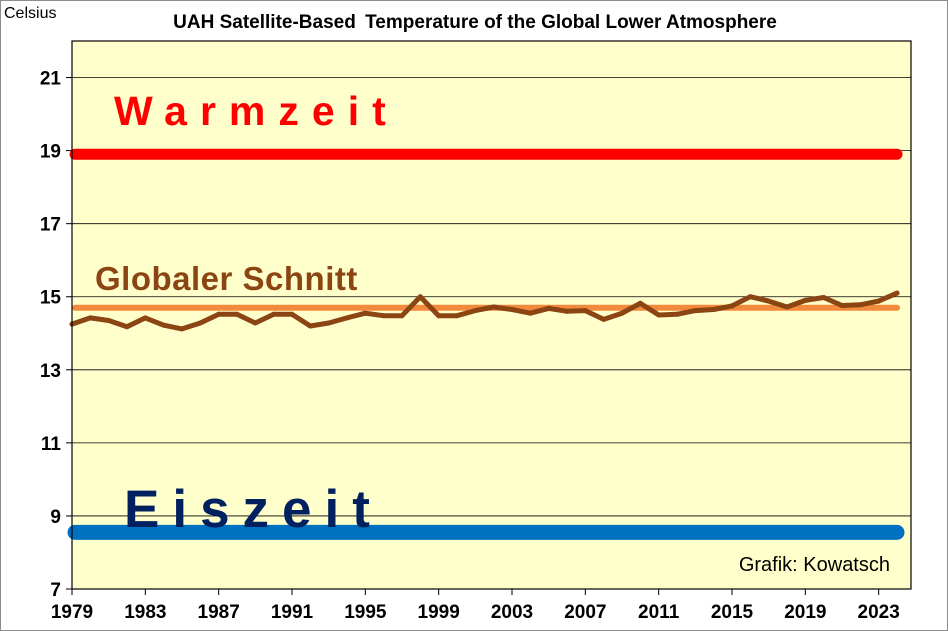  Describe the element at coordinates (72, 612) in the screenshot. I see `x-tick-label-1979: 1979` at that location.